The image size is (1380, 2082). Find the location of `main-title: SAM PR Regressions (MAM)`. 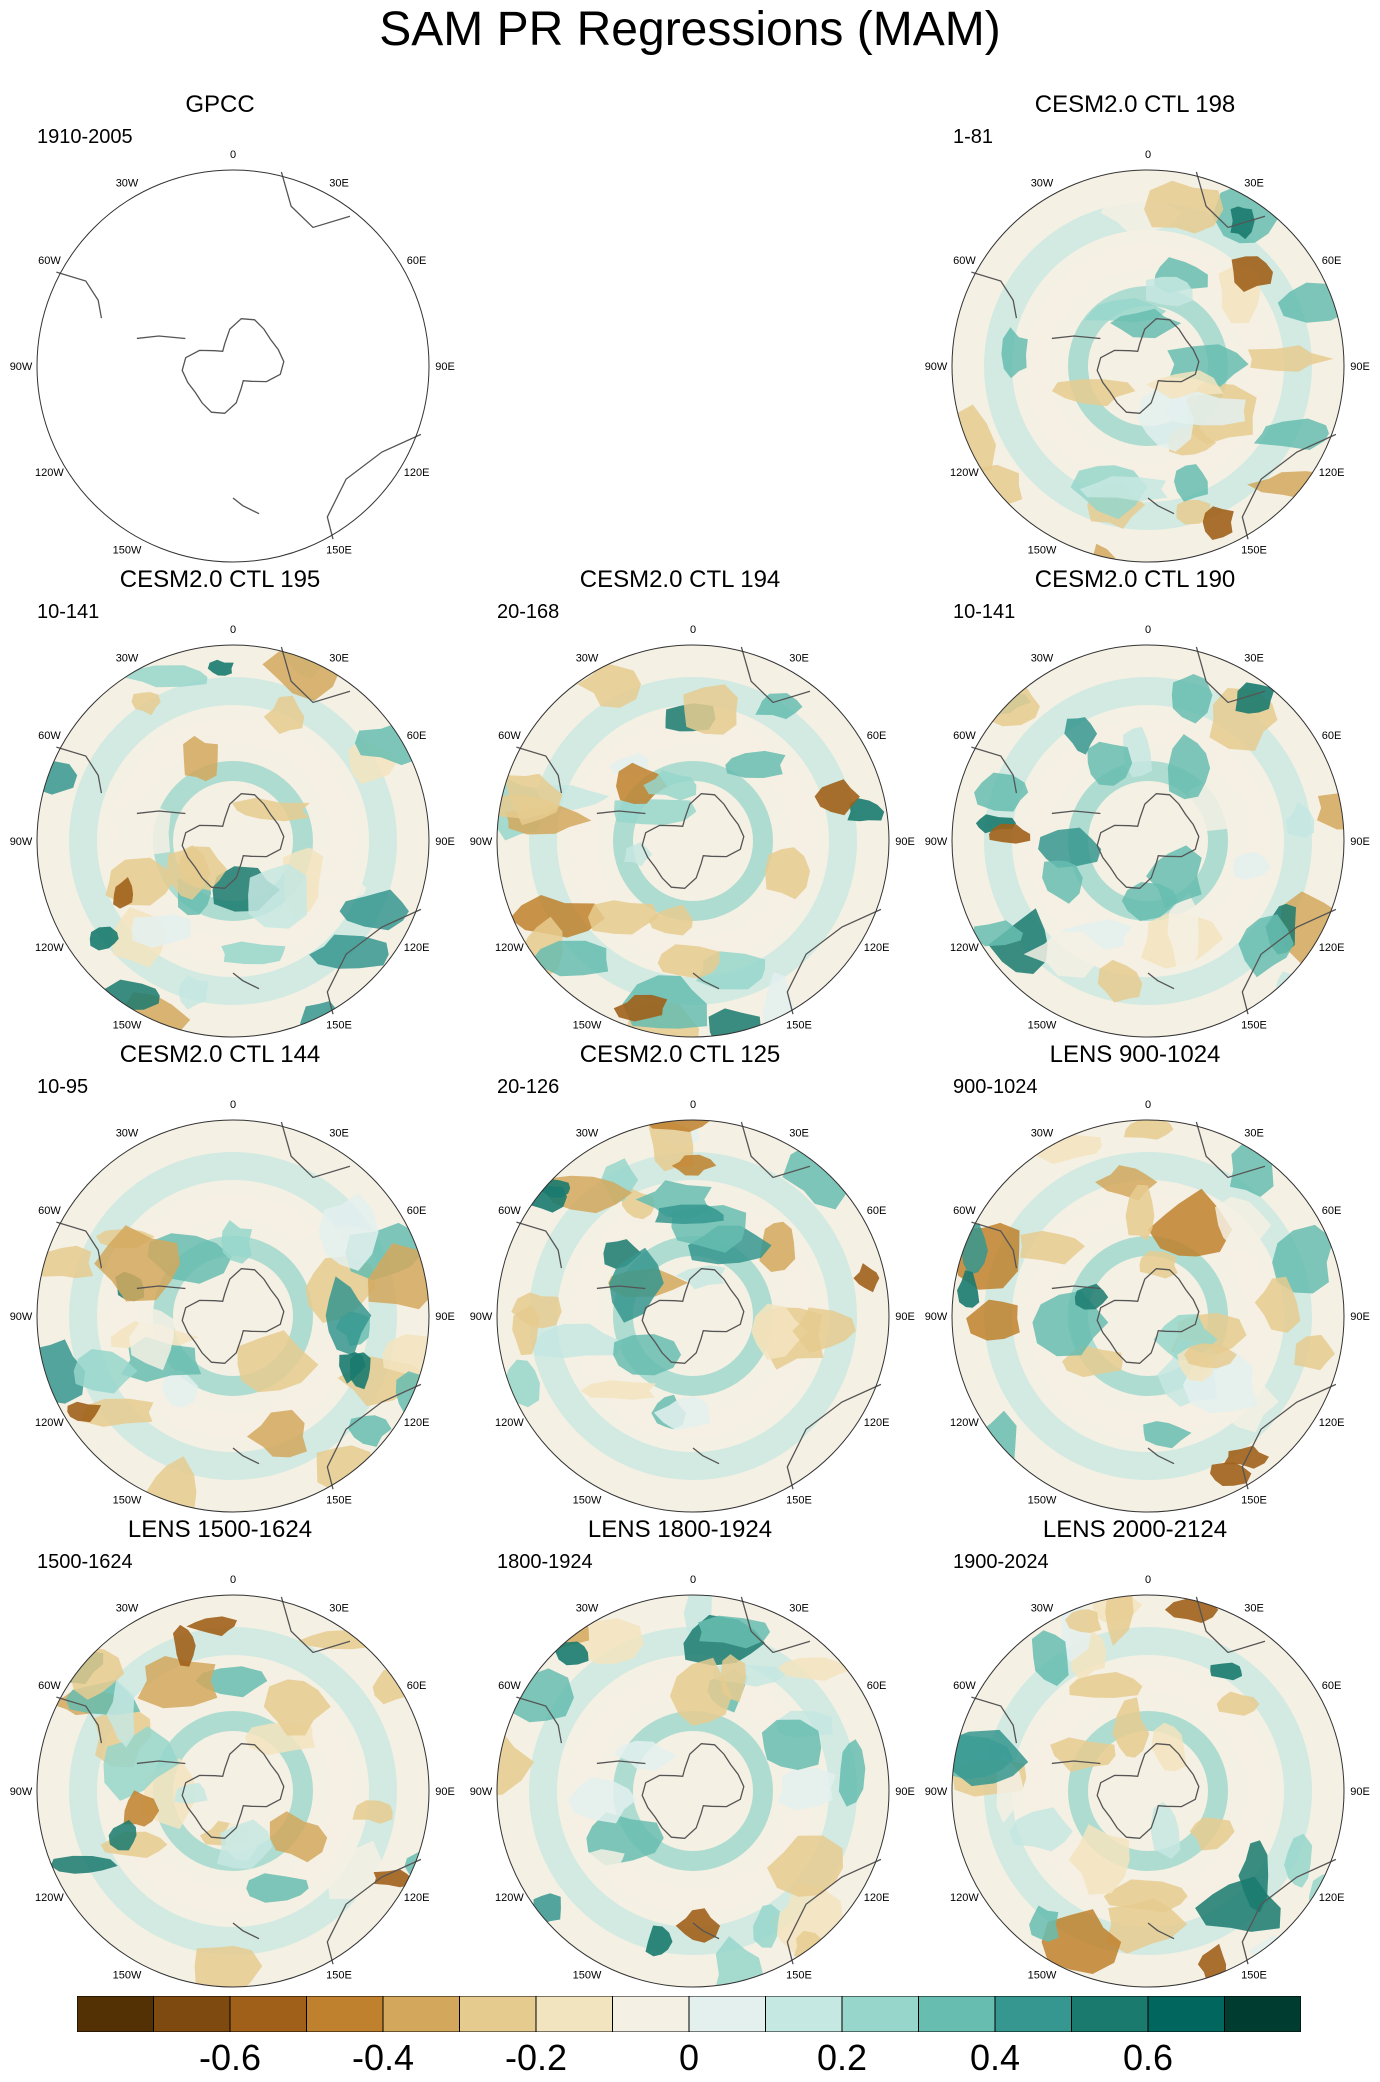

main-title: SAM PR Regressions (MAM) is located at coordinates (690, 29).